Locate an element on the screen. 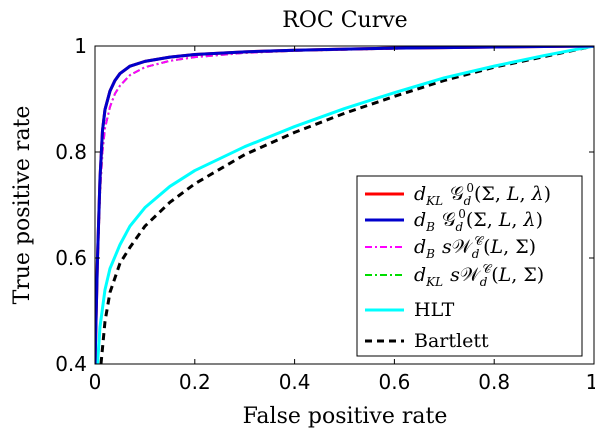 This screenshot has width=595, height=435. y-tick-label: 0.6 is located at coordinates (71, 258).